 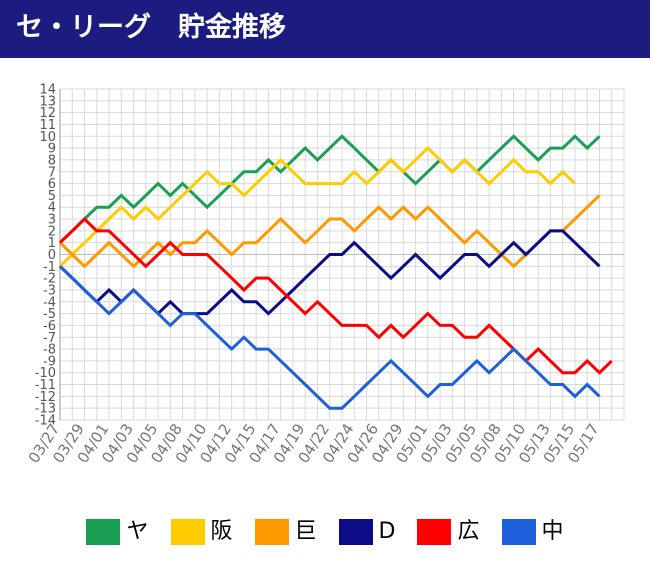 I want to click on legend-item: 阪, so click(x=201, y=532).